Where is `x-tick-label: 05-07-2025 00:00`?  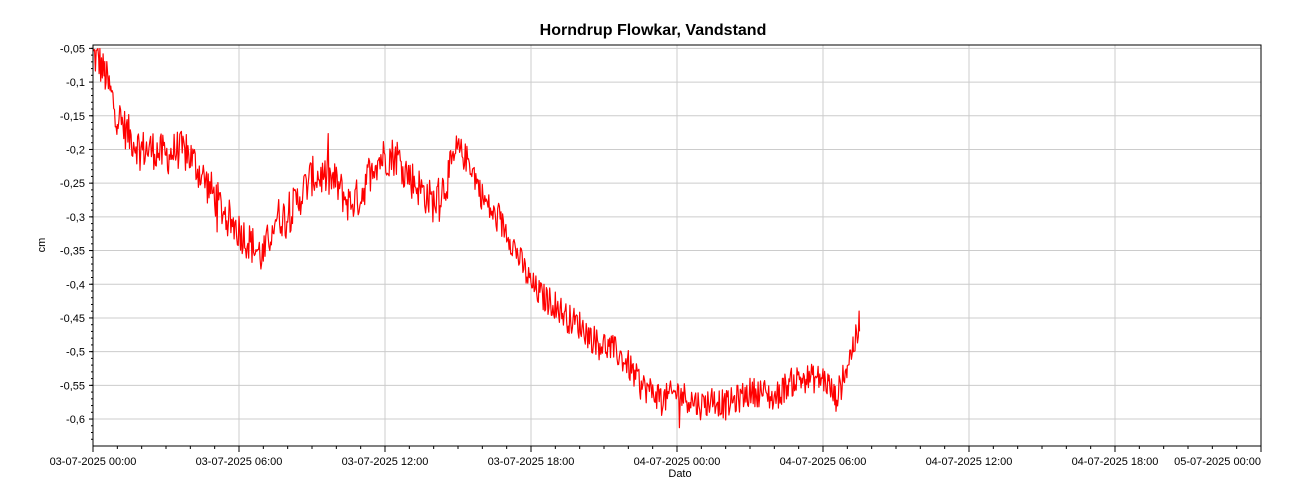
x-tick-label: 05-07-2025 00:00 is located at coordinates (1217, 462).